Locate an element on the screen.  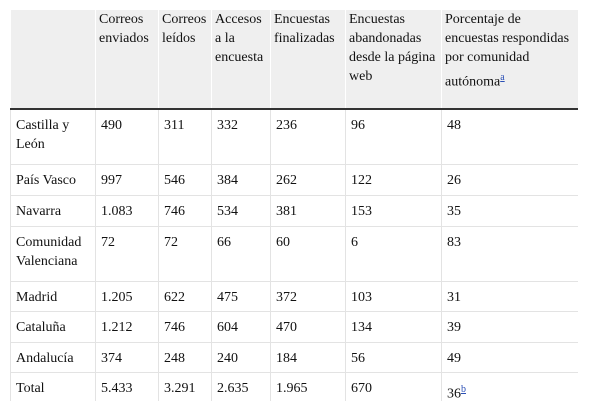
footnote-link: b is located at coordinates (463, 389).